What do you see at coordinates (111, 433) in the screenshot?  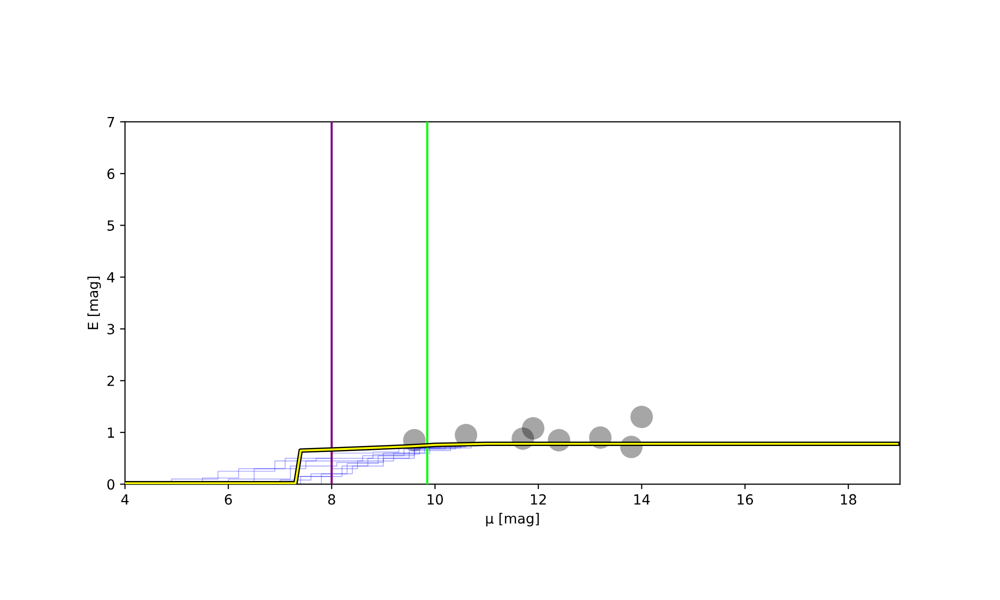 I see `y-tick-label: 1` at bounding box center [111, 433].